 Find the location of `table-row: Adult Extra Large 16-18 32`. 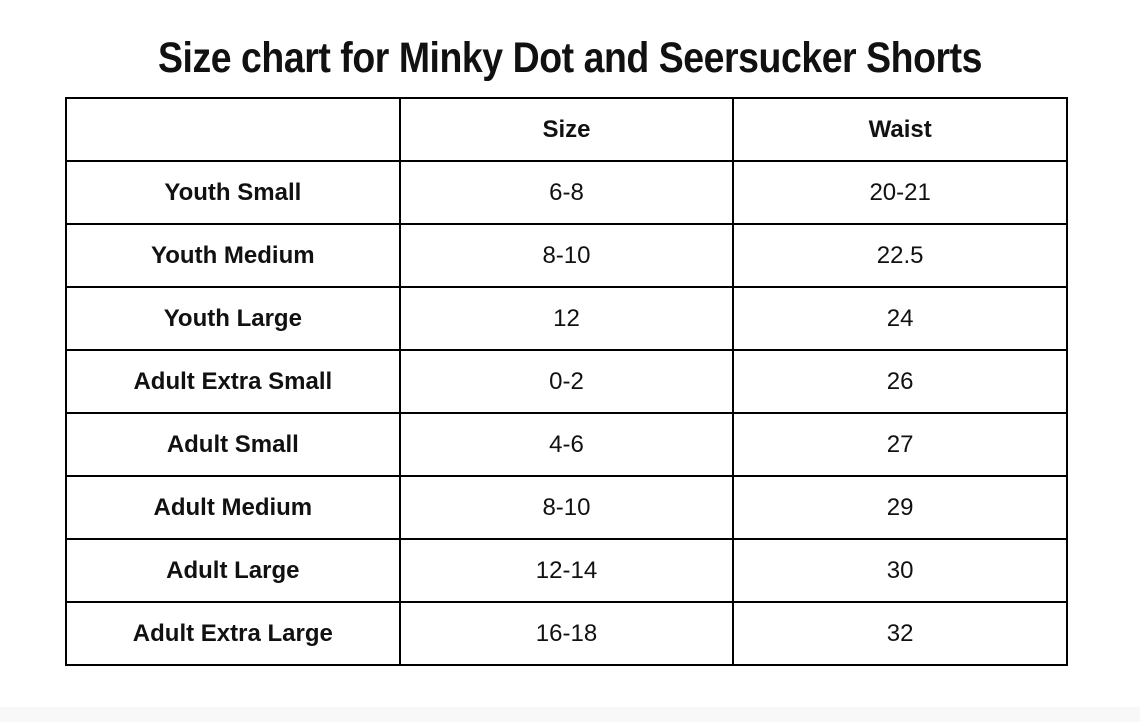

table-row: Adult Extra Large 16-18 32 is located at coordinates (566, 633).